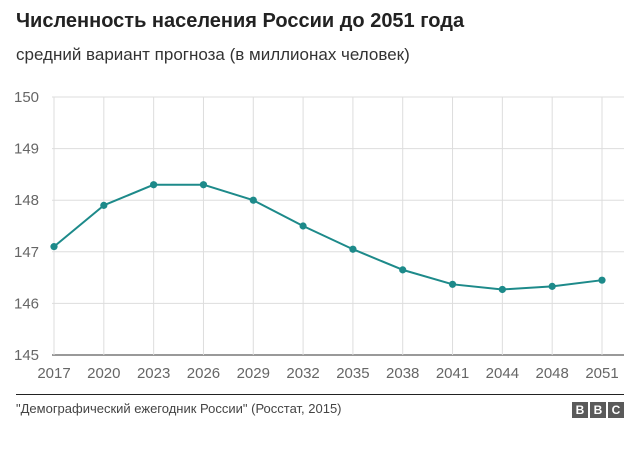  I want to click on y-tick-label: 145, so click(26, 355).